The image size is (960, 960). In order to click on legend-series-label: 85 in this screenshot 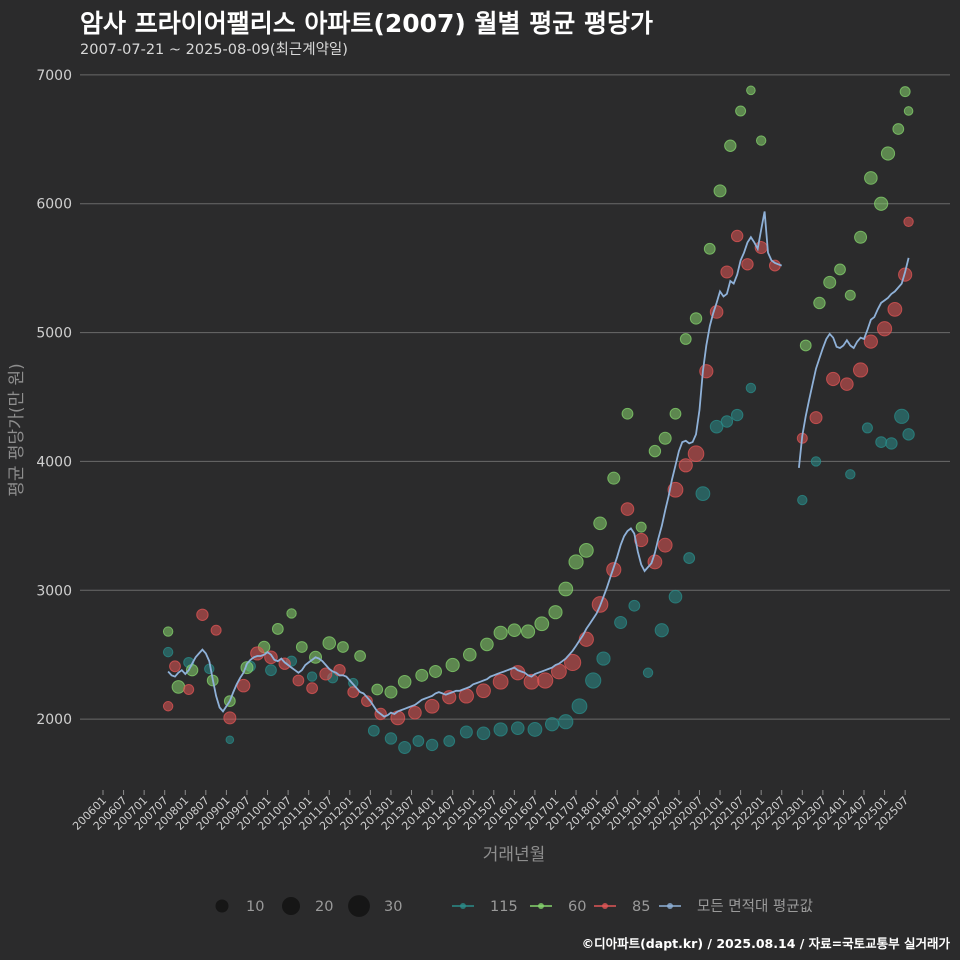, I will do `click(641, 907)`.